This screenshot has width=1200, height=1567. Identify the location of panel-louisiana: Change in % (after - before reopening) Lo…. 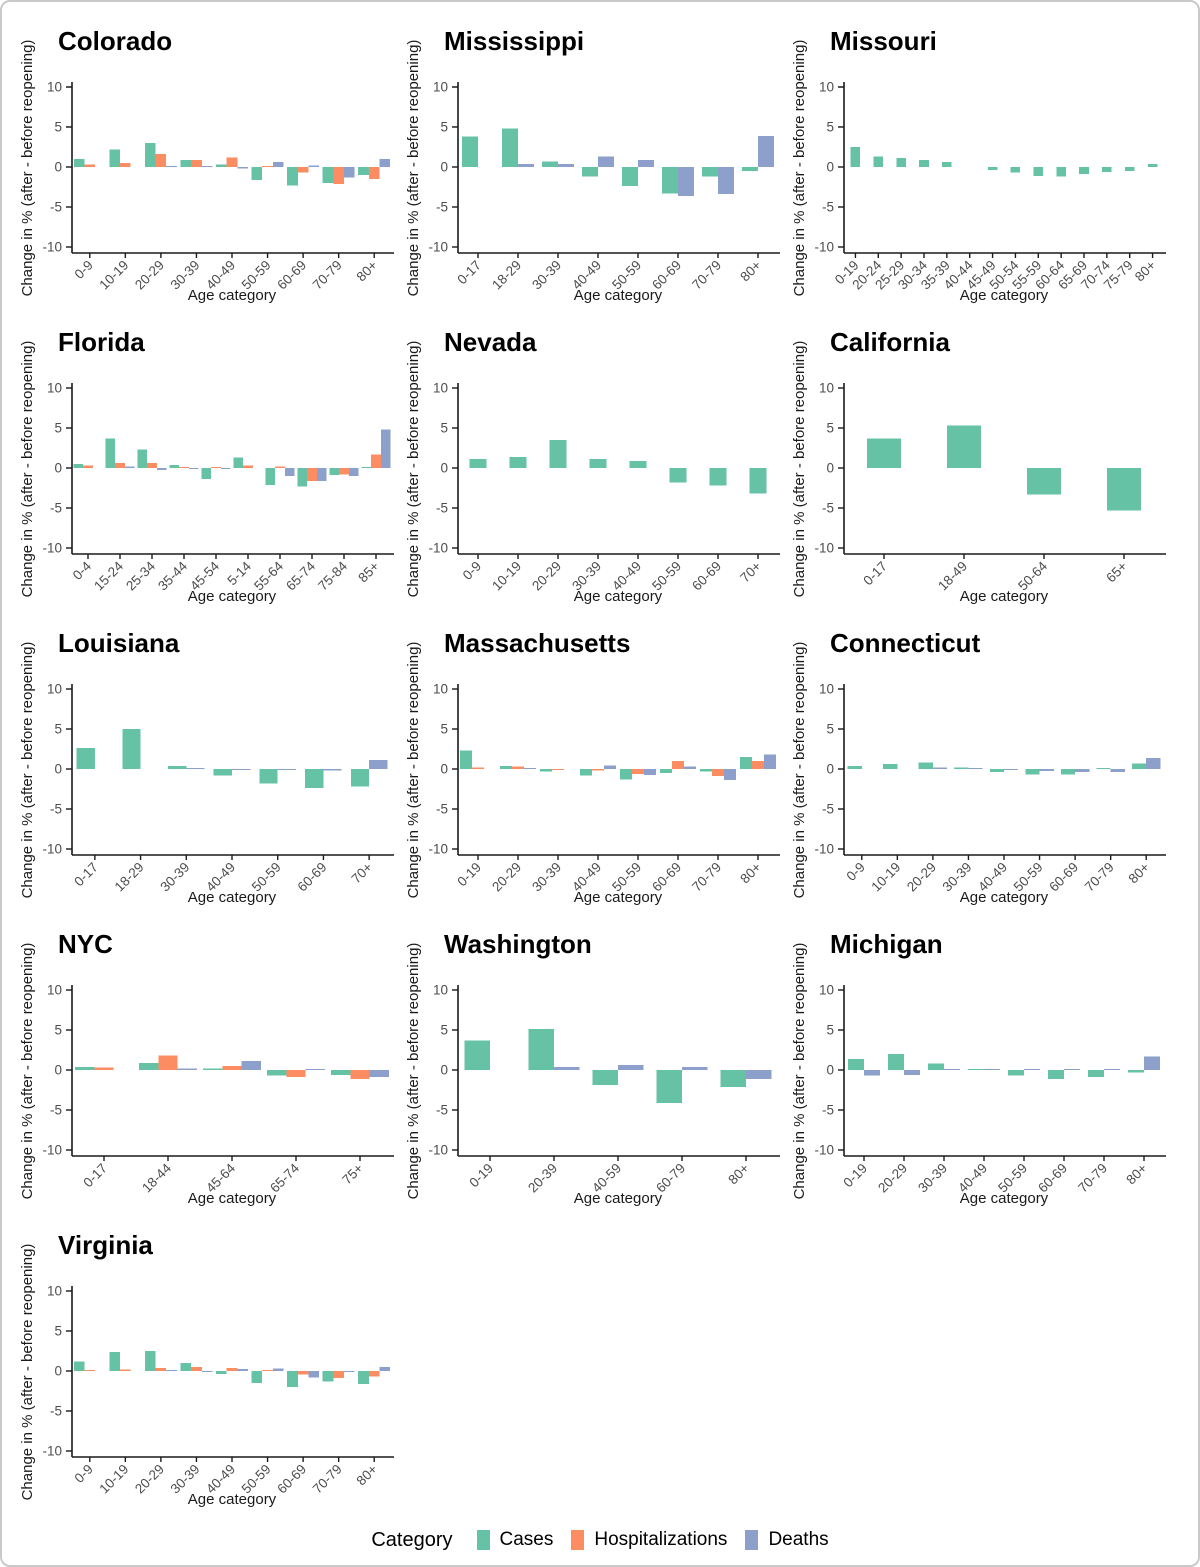
(207, 761).